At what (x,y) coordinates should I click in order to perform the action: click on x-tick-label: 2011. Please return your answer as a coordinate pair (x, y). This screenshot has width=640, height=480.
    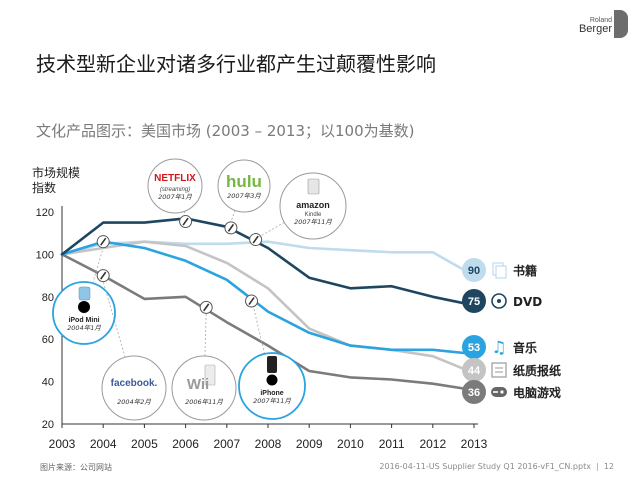
    Looking at the image, I should click on (392, 444).